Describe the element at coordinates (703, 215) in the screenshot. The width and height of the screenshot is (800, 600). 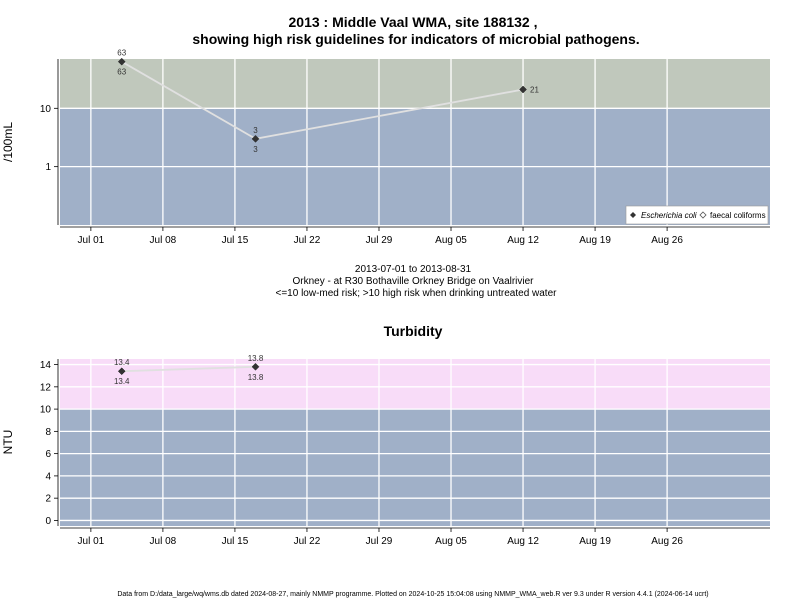
I see `legend-marker-faecal` at that location.